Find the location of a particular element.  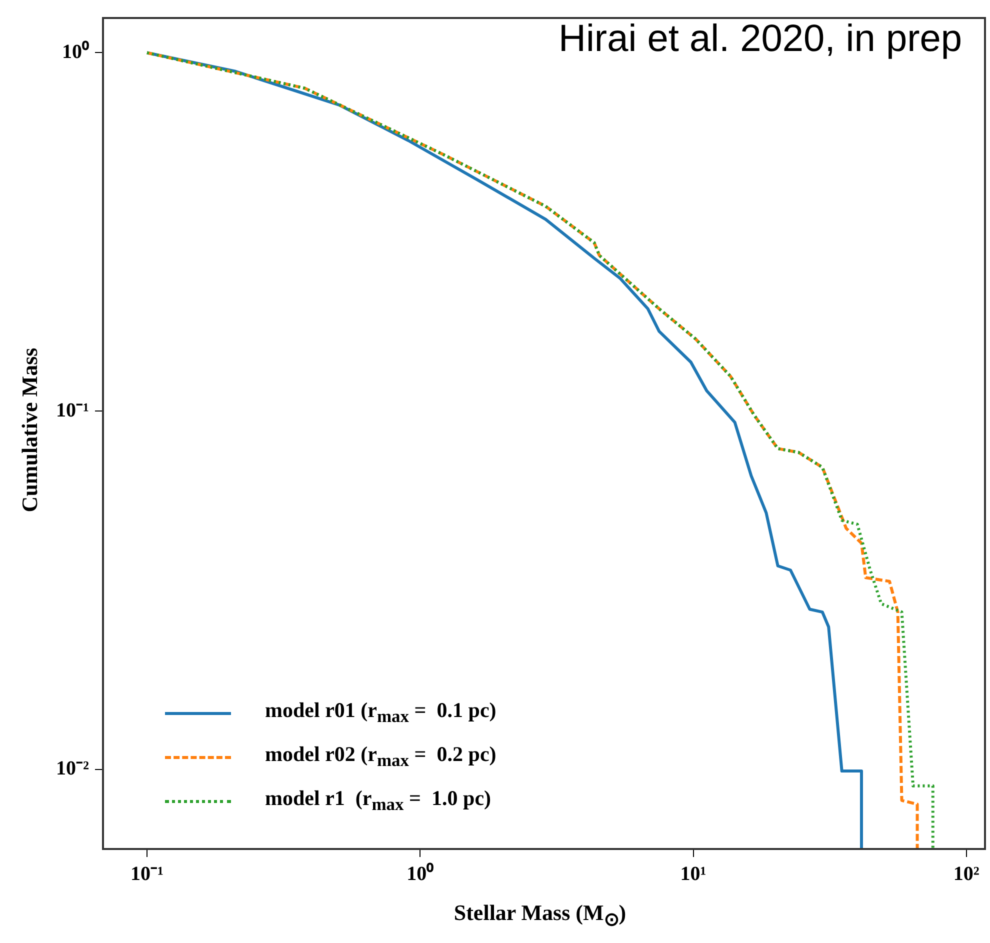

x-tick-label: 10⁻¹ is located at coordinates (147, 874).